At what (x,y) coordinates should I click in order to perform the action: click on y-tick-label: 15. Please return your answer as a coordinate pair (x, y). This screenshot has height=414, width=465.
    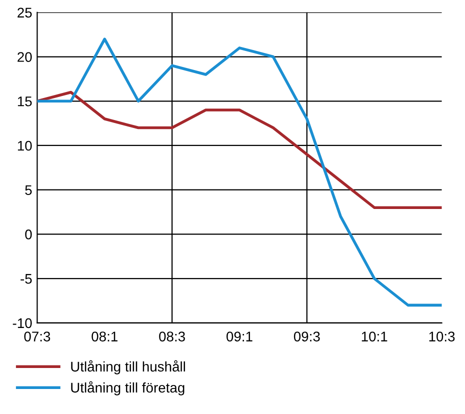
    Looking at the image, I should click on (25, 101).